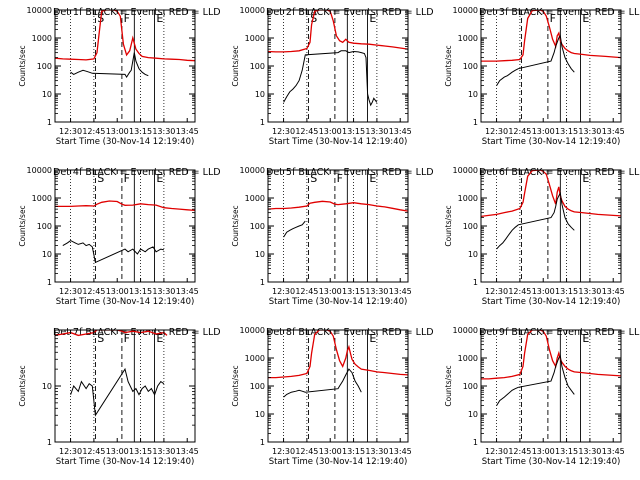 The width and height of the screenshot is (640, 480). I want to click on panel-title: Det 6f BLACK = Events, RED = LLD, so click(559, 172).